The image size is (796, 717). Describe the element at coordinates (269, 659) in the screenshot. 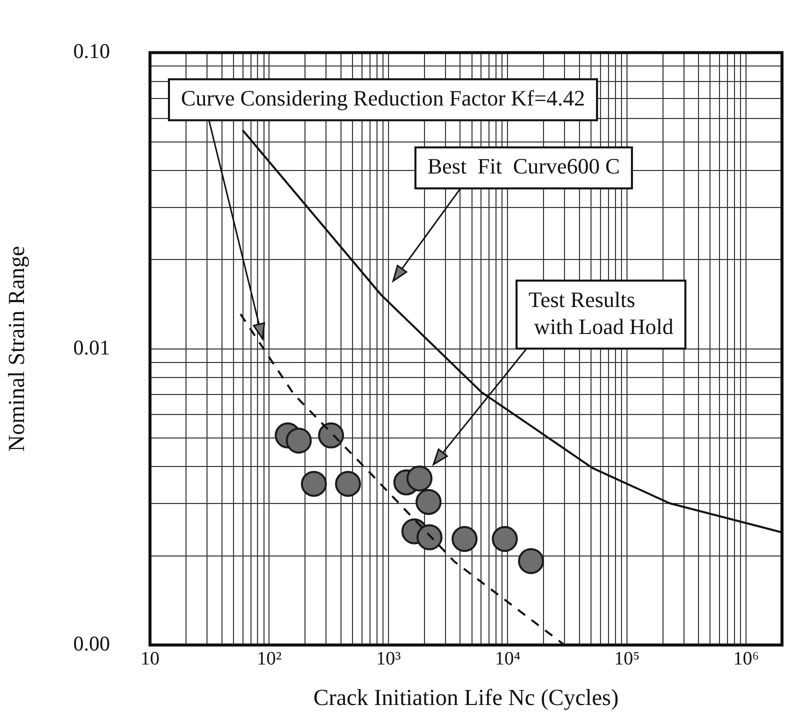

I see `x-tick-label: 10²` at that location.